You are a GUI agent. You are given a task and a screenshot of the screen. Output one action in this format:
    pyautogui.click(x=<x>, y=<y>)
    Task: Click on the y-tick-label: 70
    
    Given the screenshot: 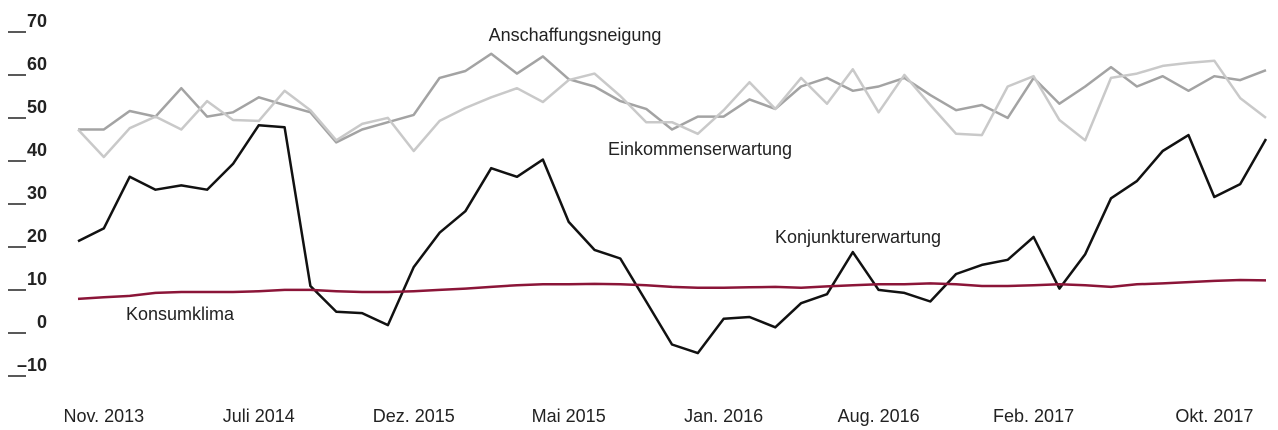 What is the action you would take?
    pyautogui.click(x=37, y=21)
    